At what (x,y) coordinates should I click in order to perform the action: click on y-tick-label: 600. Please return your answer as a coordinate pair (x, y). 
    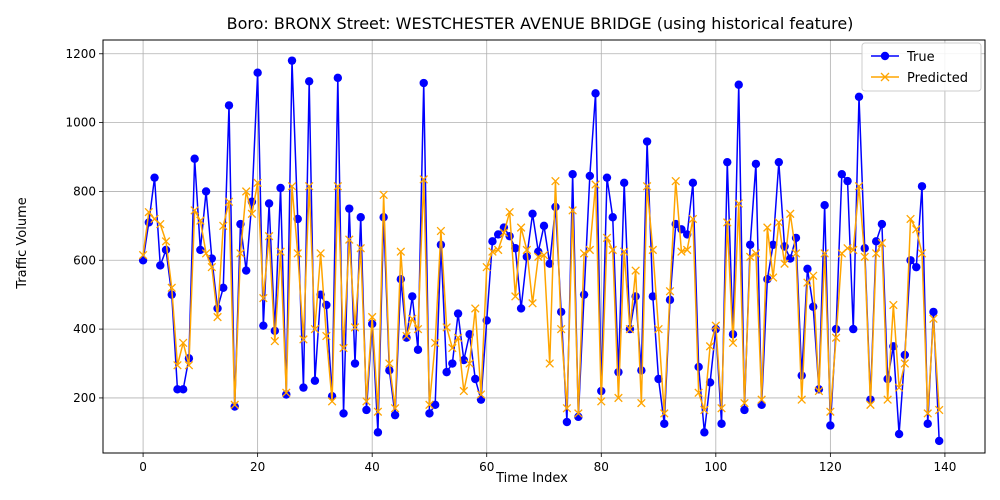
    Looking at the image, I should click on (84, 260).